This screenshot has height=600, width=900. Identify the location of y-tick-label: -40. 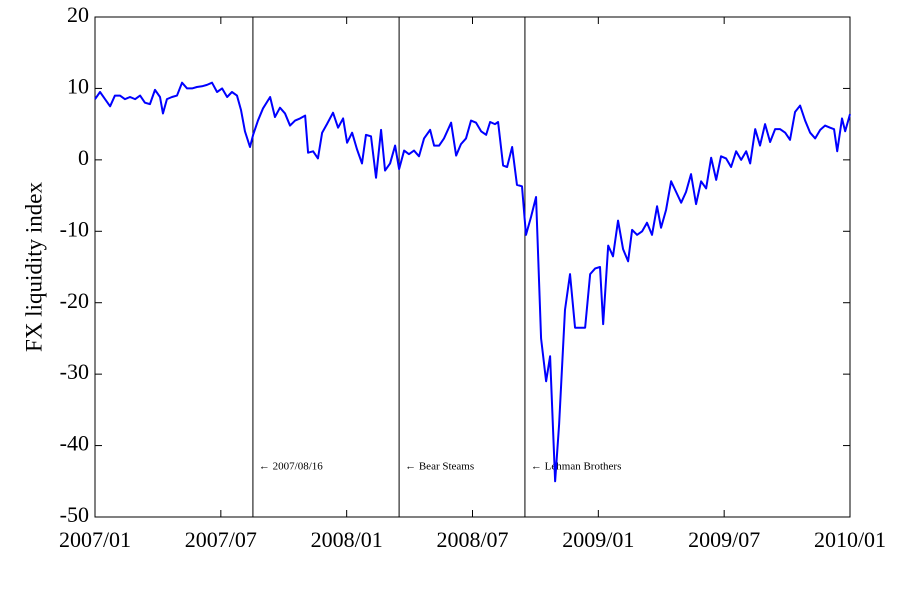
(74, 443).